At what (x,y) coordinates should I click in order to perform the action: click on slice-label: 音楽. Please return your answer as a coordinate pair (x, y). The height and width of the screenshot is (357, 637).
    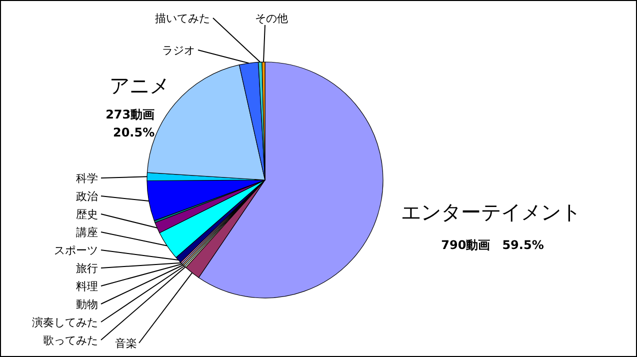
    Looking at the image, I should click on (126, 343).